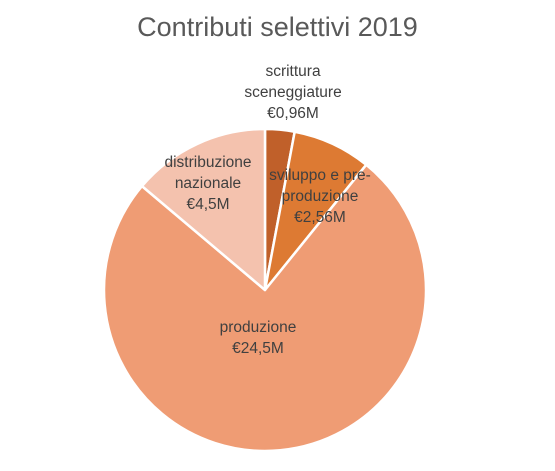 The width and height of the screenshot is (555, 471). What do you see at coordinates (293, 71) in the screenshot?
I see `slice-label-line: scrittura` at bounding box center [293, 71].